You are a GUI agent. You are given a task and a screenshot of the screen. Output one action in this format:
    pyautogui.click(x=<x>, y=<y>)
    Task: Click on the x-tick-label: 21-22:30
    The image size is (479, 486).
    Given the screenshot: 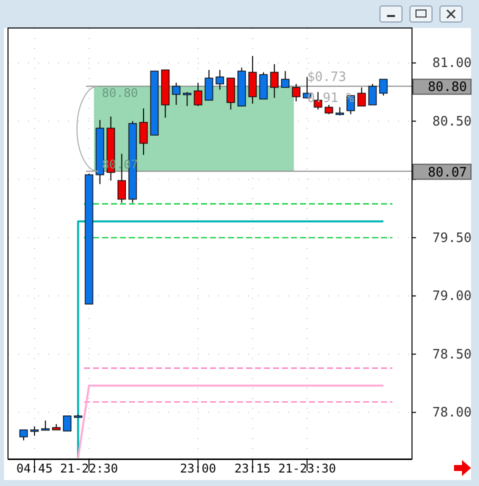 What is the action you would take?
    pyautogui.click(x=89, y=469)
    